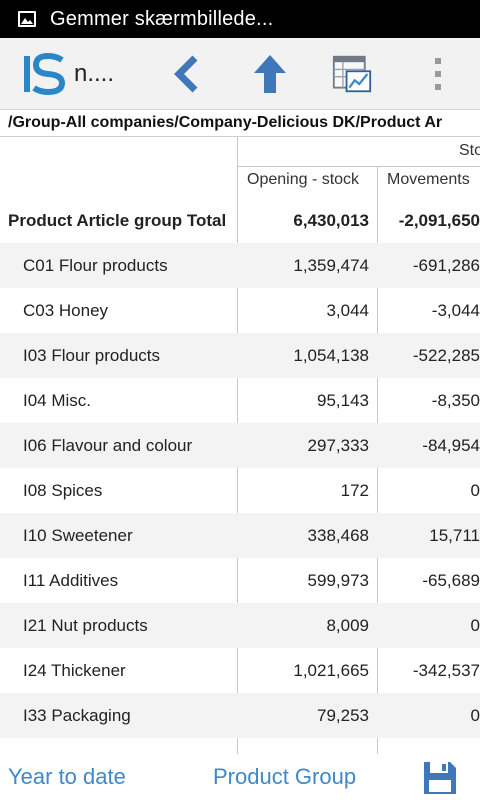  What do you see at coordinates (240, 670) in the screenshot?
I see `table-row: I24 Thickener 1,021,665 -342,537` at bounding box center [240, 670].